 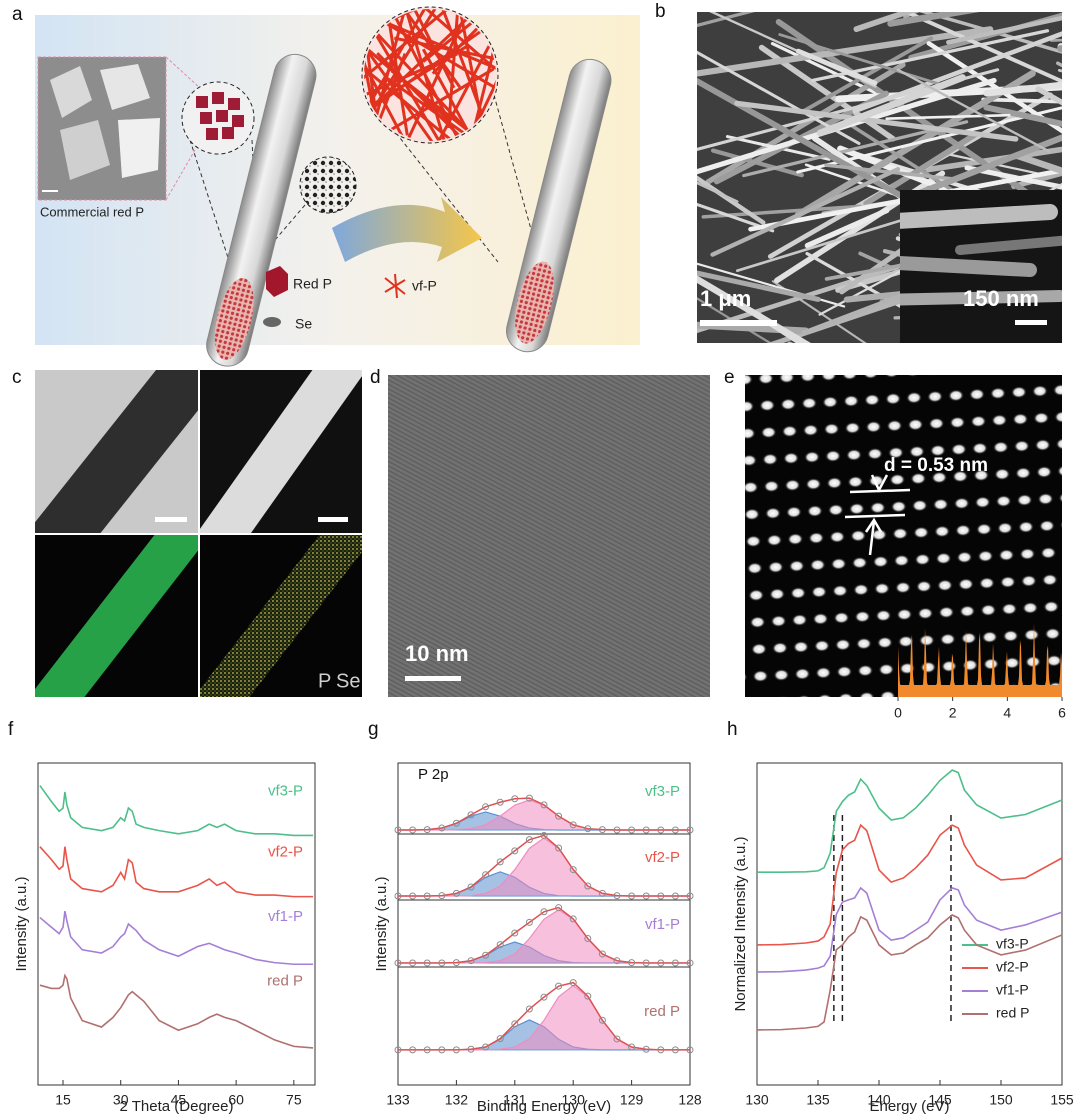 I want to click on scale-label: 150 nm, so click(x=1001, y=298).